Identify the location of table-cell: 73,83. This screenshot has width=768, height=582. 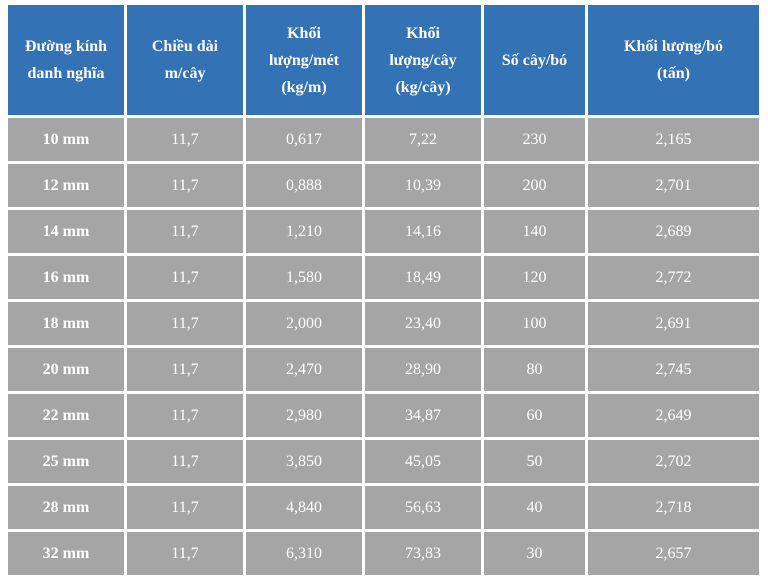
(423, 553).